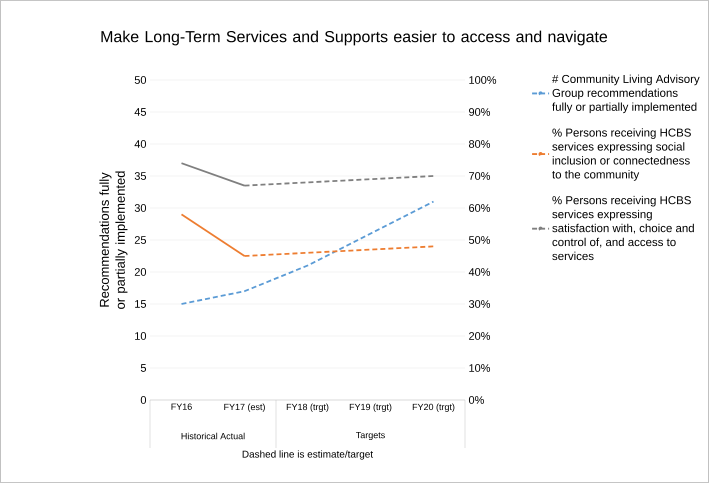 Image resolution: width=709 pixels, height=483 pixels. What do you see at coordinates (140, 112) in the screenshot?
I see `y-tick-label: 45` at bounding box center [140, 112].